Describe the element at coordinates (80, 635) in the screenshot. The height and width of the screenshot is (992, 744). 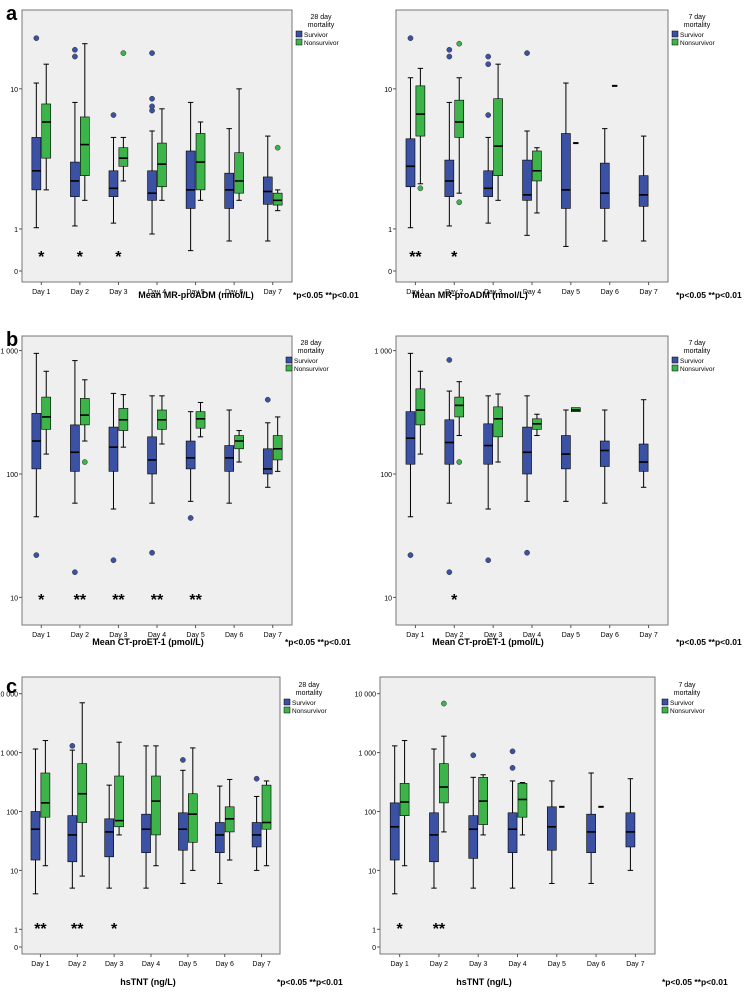
I see `x-tick-label: Day 2` at that location.